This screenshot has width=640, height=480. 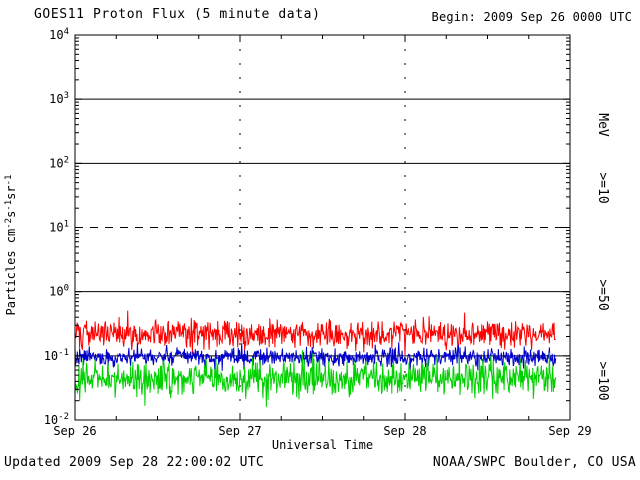 What do you see at coordinates (315, 356) in the screenshot?
I see `series-ge50` at bounding box center [315, 356].